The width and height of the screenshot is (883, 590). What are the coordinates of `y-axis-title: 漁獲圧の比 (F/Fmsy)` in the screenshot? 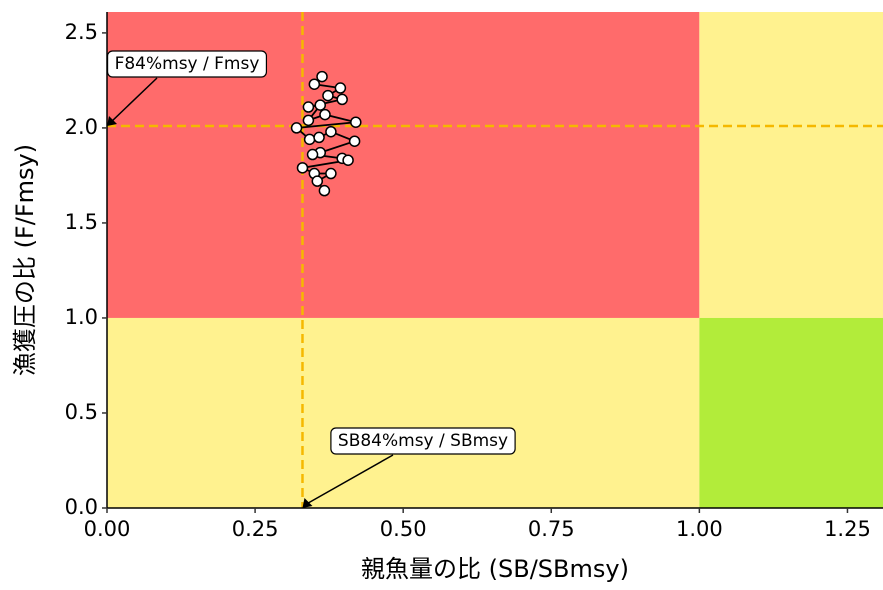 It's located at (25, 260).